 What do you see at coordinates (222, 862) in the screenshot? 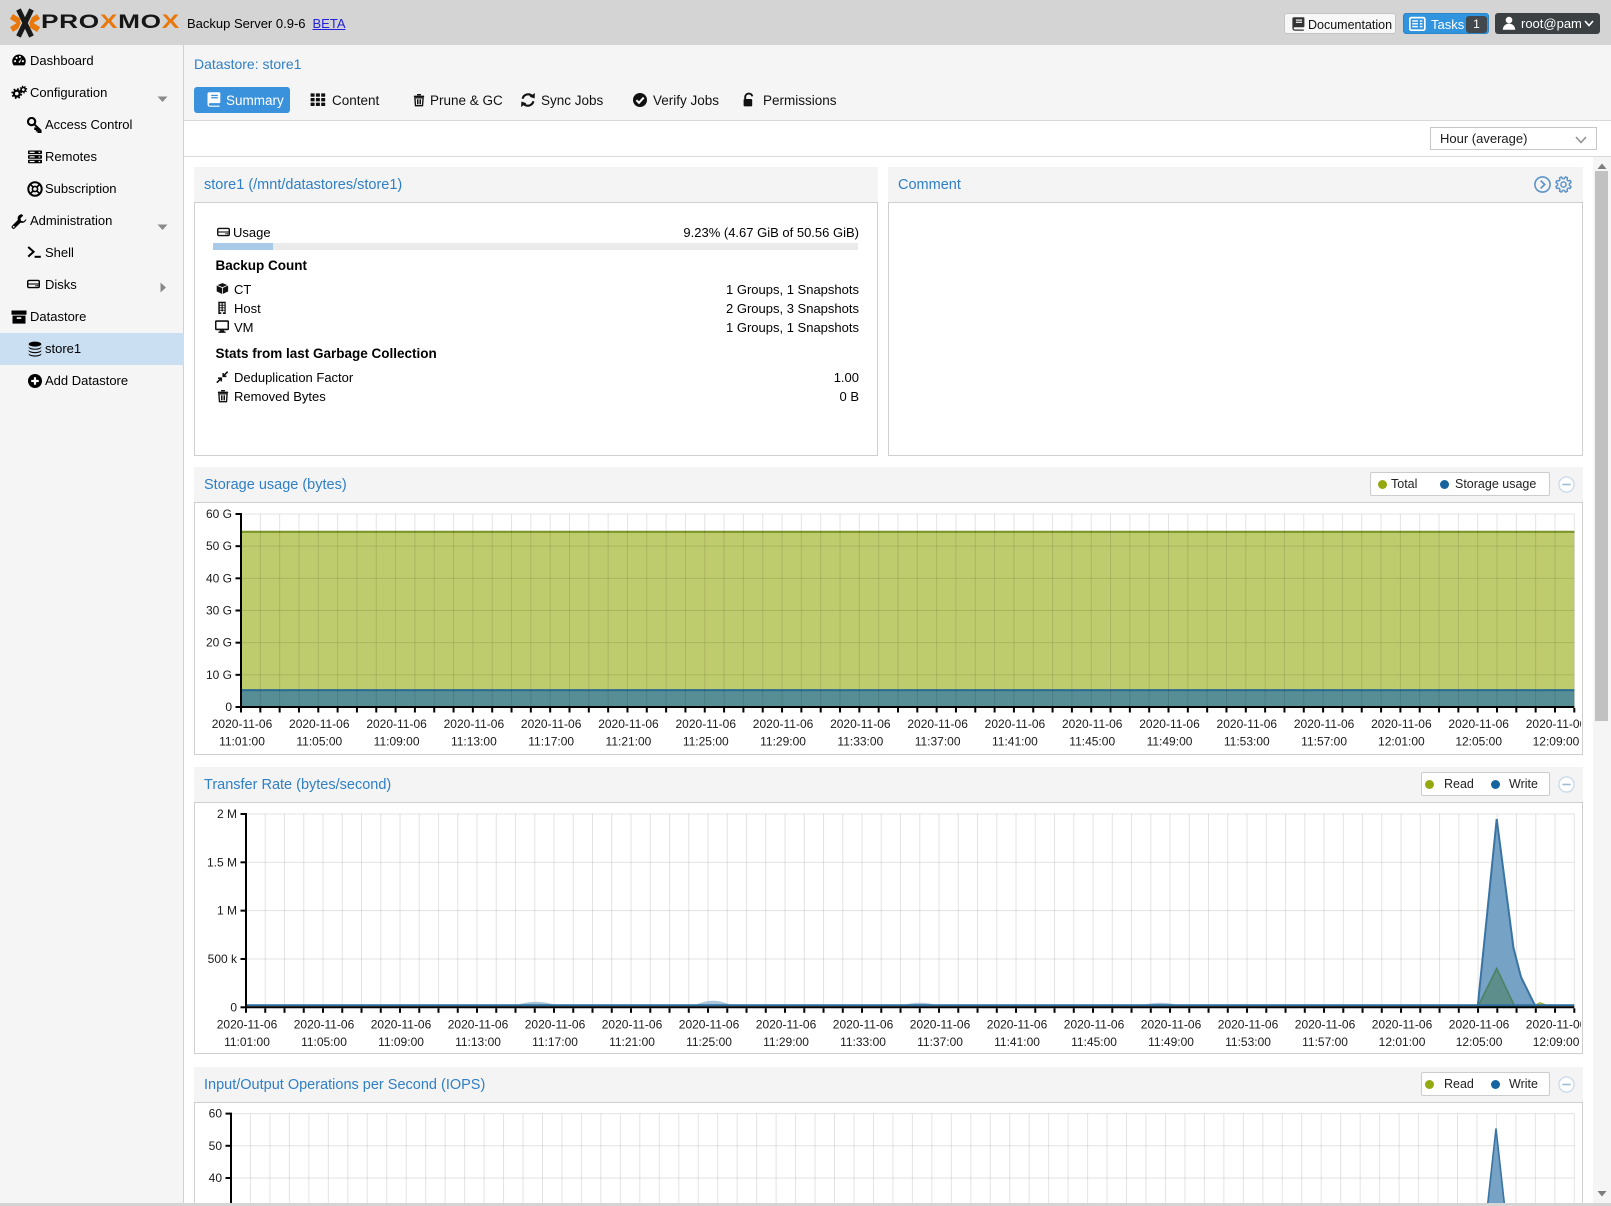
I see `svg-text: 1.5 M` at bounding box center [222, 862].